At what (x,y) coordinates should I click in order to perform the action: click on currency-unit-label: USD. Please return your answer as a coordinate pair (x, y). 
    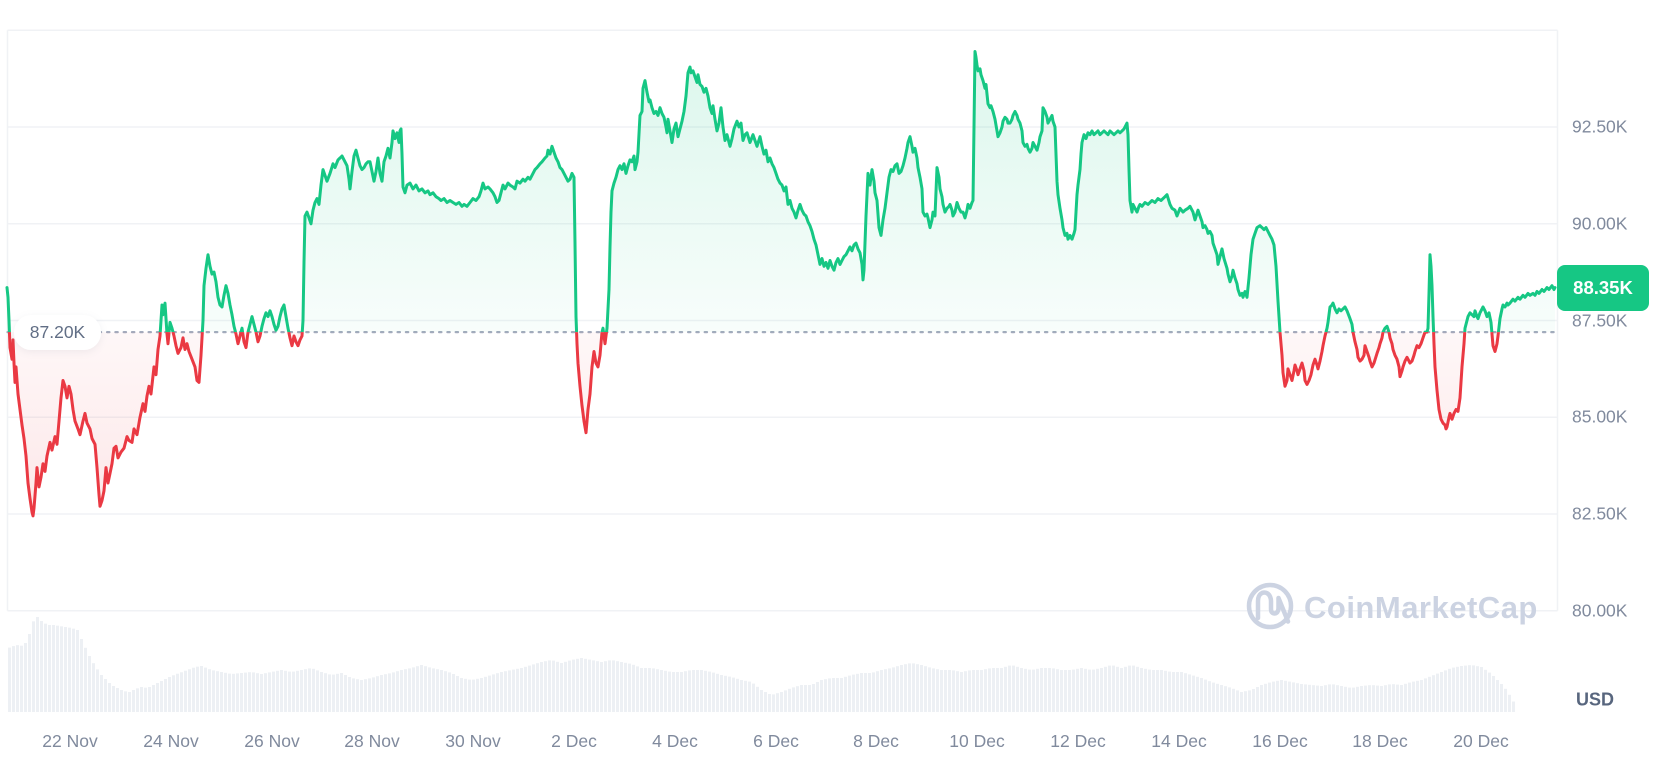
    Looking at the image, I should click on (1595, 699).